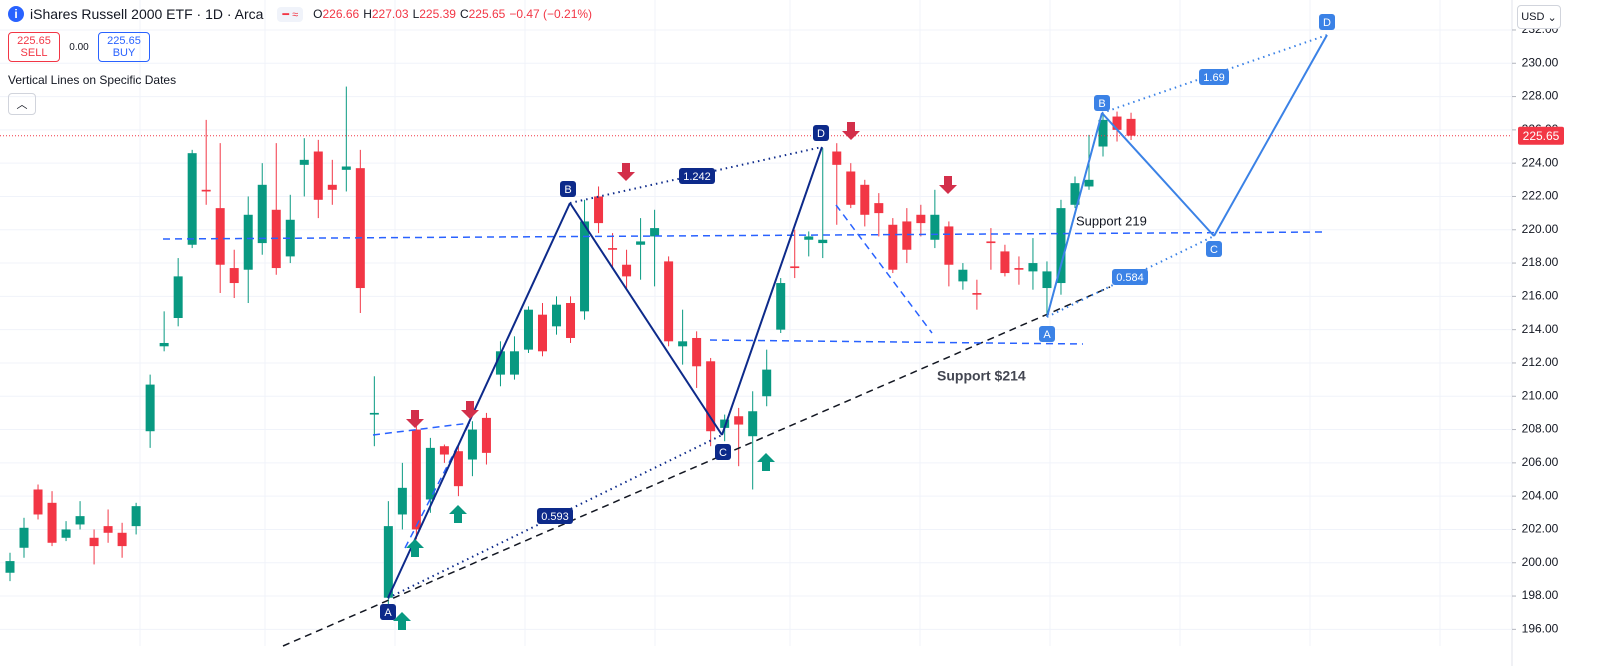 The height and width of the screenshot is (666, 1617). What do you see at coordinates (1327, 23) in the screenshot?
I see `pattern-point: D` at bounding box center [1327, 23].